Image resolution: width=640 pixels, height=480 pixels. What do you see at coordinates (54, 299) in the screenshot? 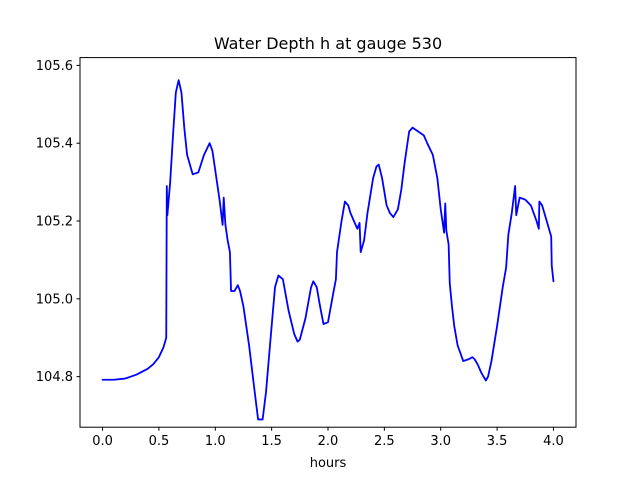
I see `y-tick-label: 105.0` at bounding box center [54, 299].